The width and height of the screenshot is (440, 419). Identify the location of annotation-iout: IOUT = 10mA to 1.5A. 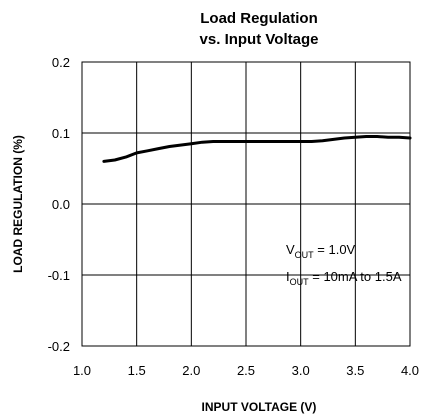
(344, 278).